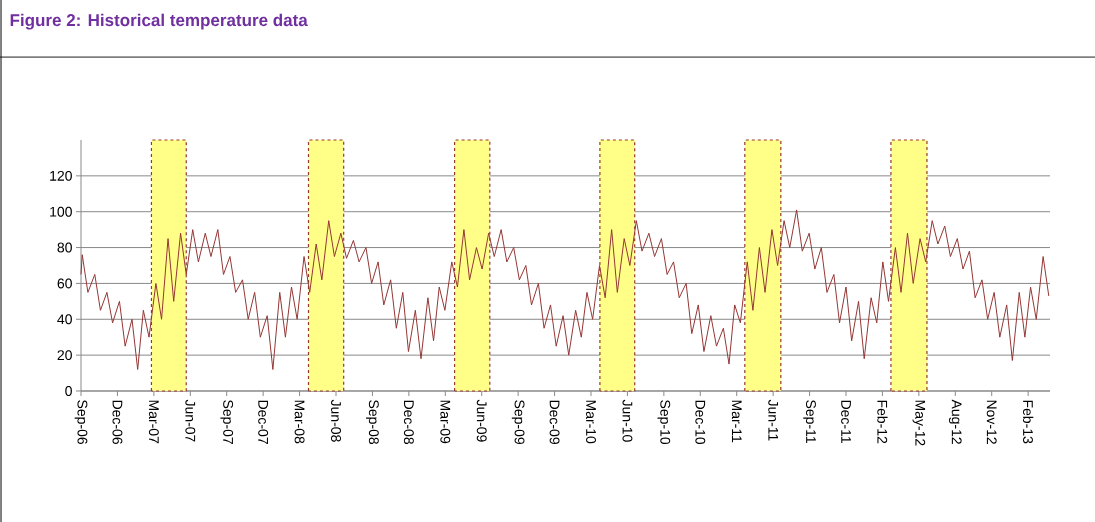 This screenshot has width=1095, height=522. What do you see at coordinates (1028, 422) in the screenshot?
I see `x-tick-label: Feb-13` at bounding box center [1028, 422].